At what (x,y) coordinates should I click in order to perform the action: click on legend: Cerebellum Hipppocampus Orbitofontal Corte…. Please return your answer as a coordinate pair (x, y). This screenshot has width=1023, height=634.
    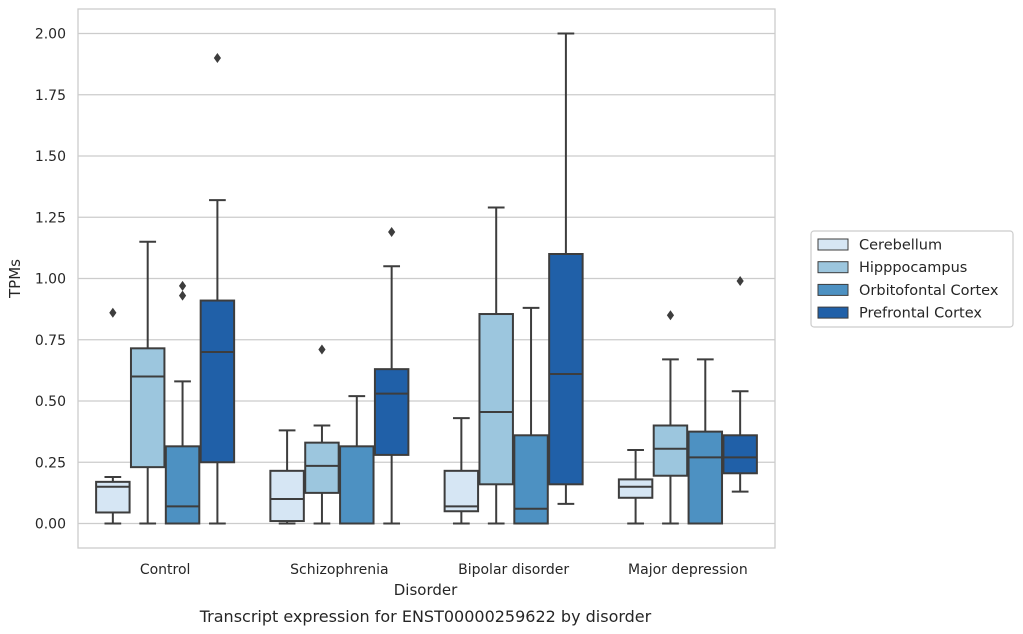
    Looking at the image, I should click on (912, 279).